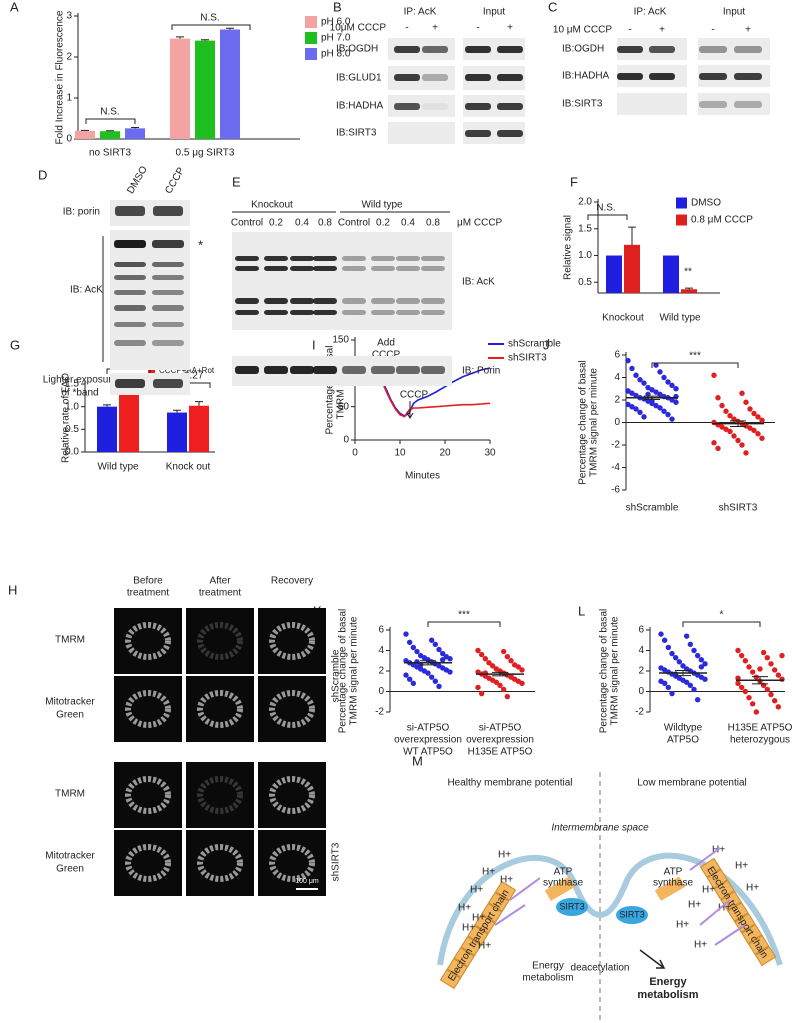  Describe the element at coordinates (381, 691) in the screenshot. I see `y-tick-label: 0` at that location.